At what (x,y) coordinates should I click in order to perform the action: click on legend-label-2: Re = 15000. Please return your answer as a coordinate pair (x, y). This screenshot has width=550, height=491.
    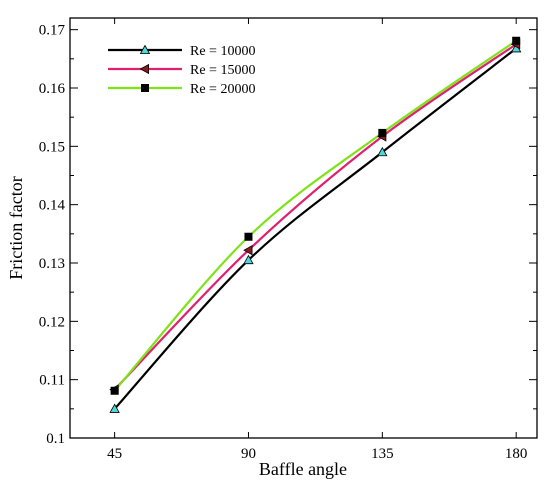
    Looking at the image, I should click on (222, 70).